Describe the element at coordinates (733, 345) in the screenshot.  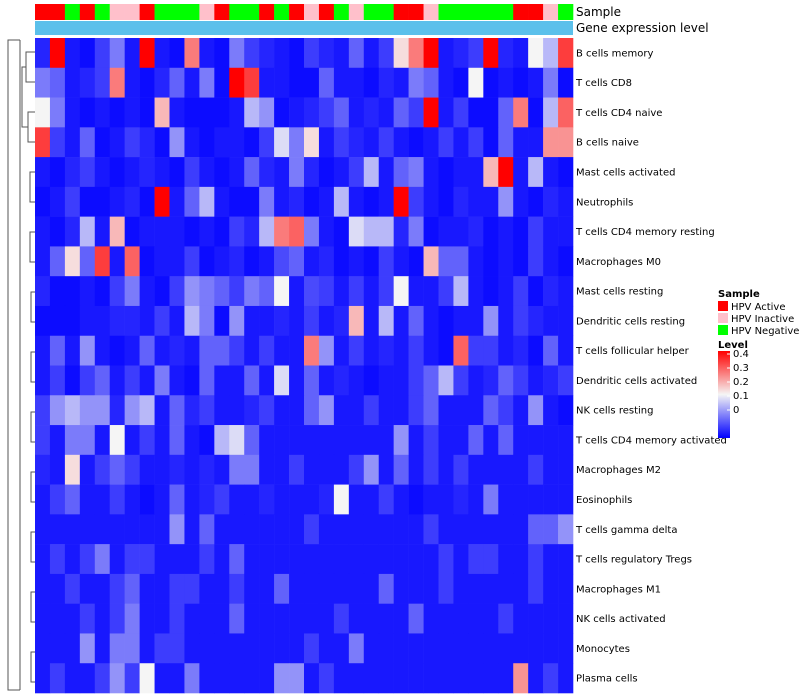
I see `level-legend-title: Level` at that location.